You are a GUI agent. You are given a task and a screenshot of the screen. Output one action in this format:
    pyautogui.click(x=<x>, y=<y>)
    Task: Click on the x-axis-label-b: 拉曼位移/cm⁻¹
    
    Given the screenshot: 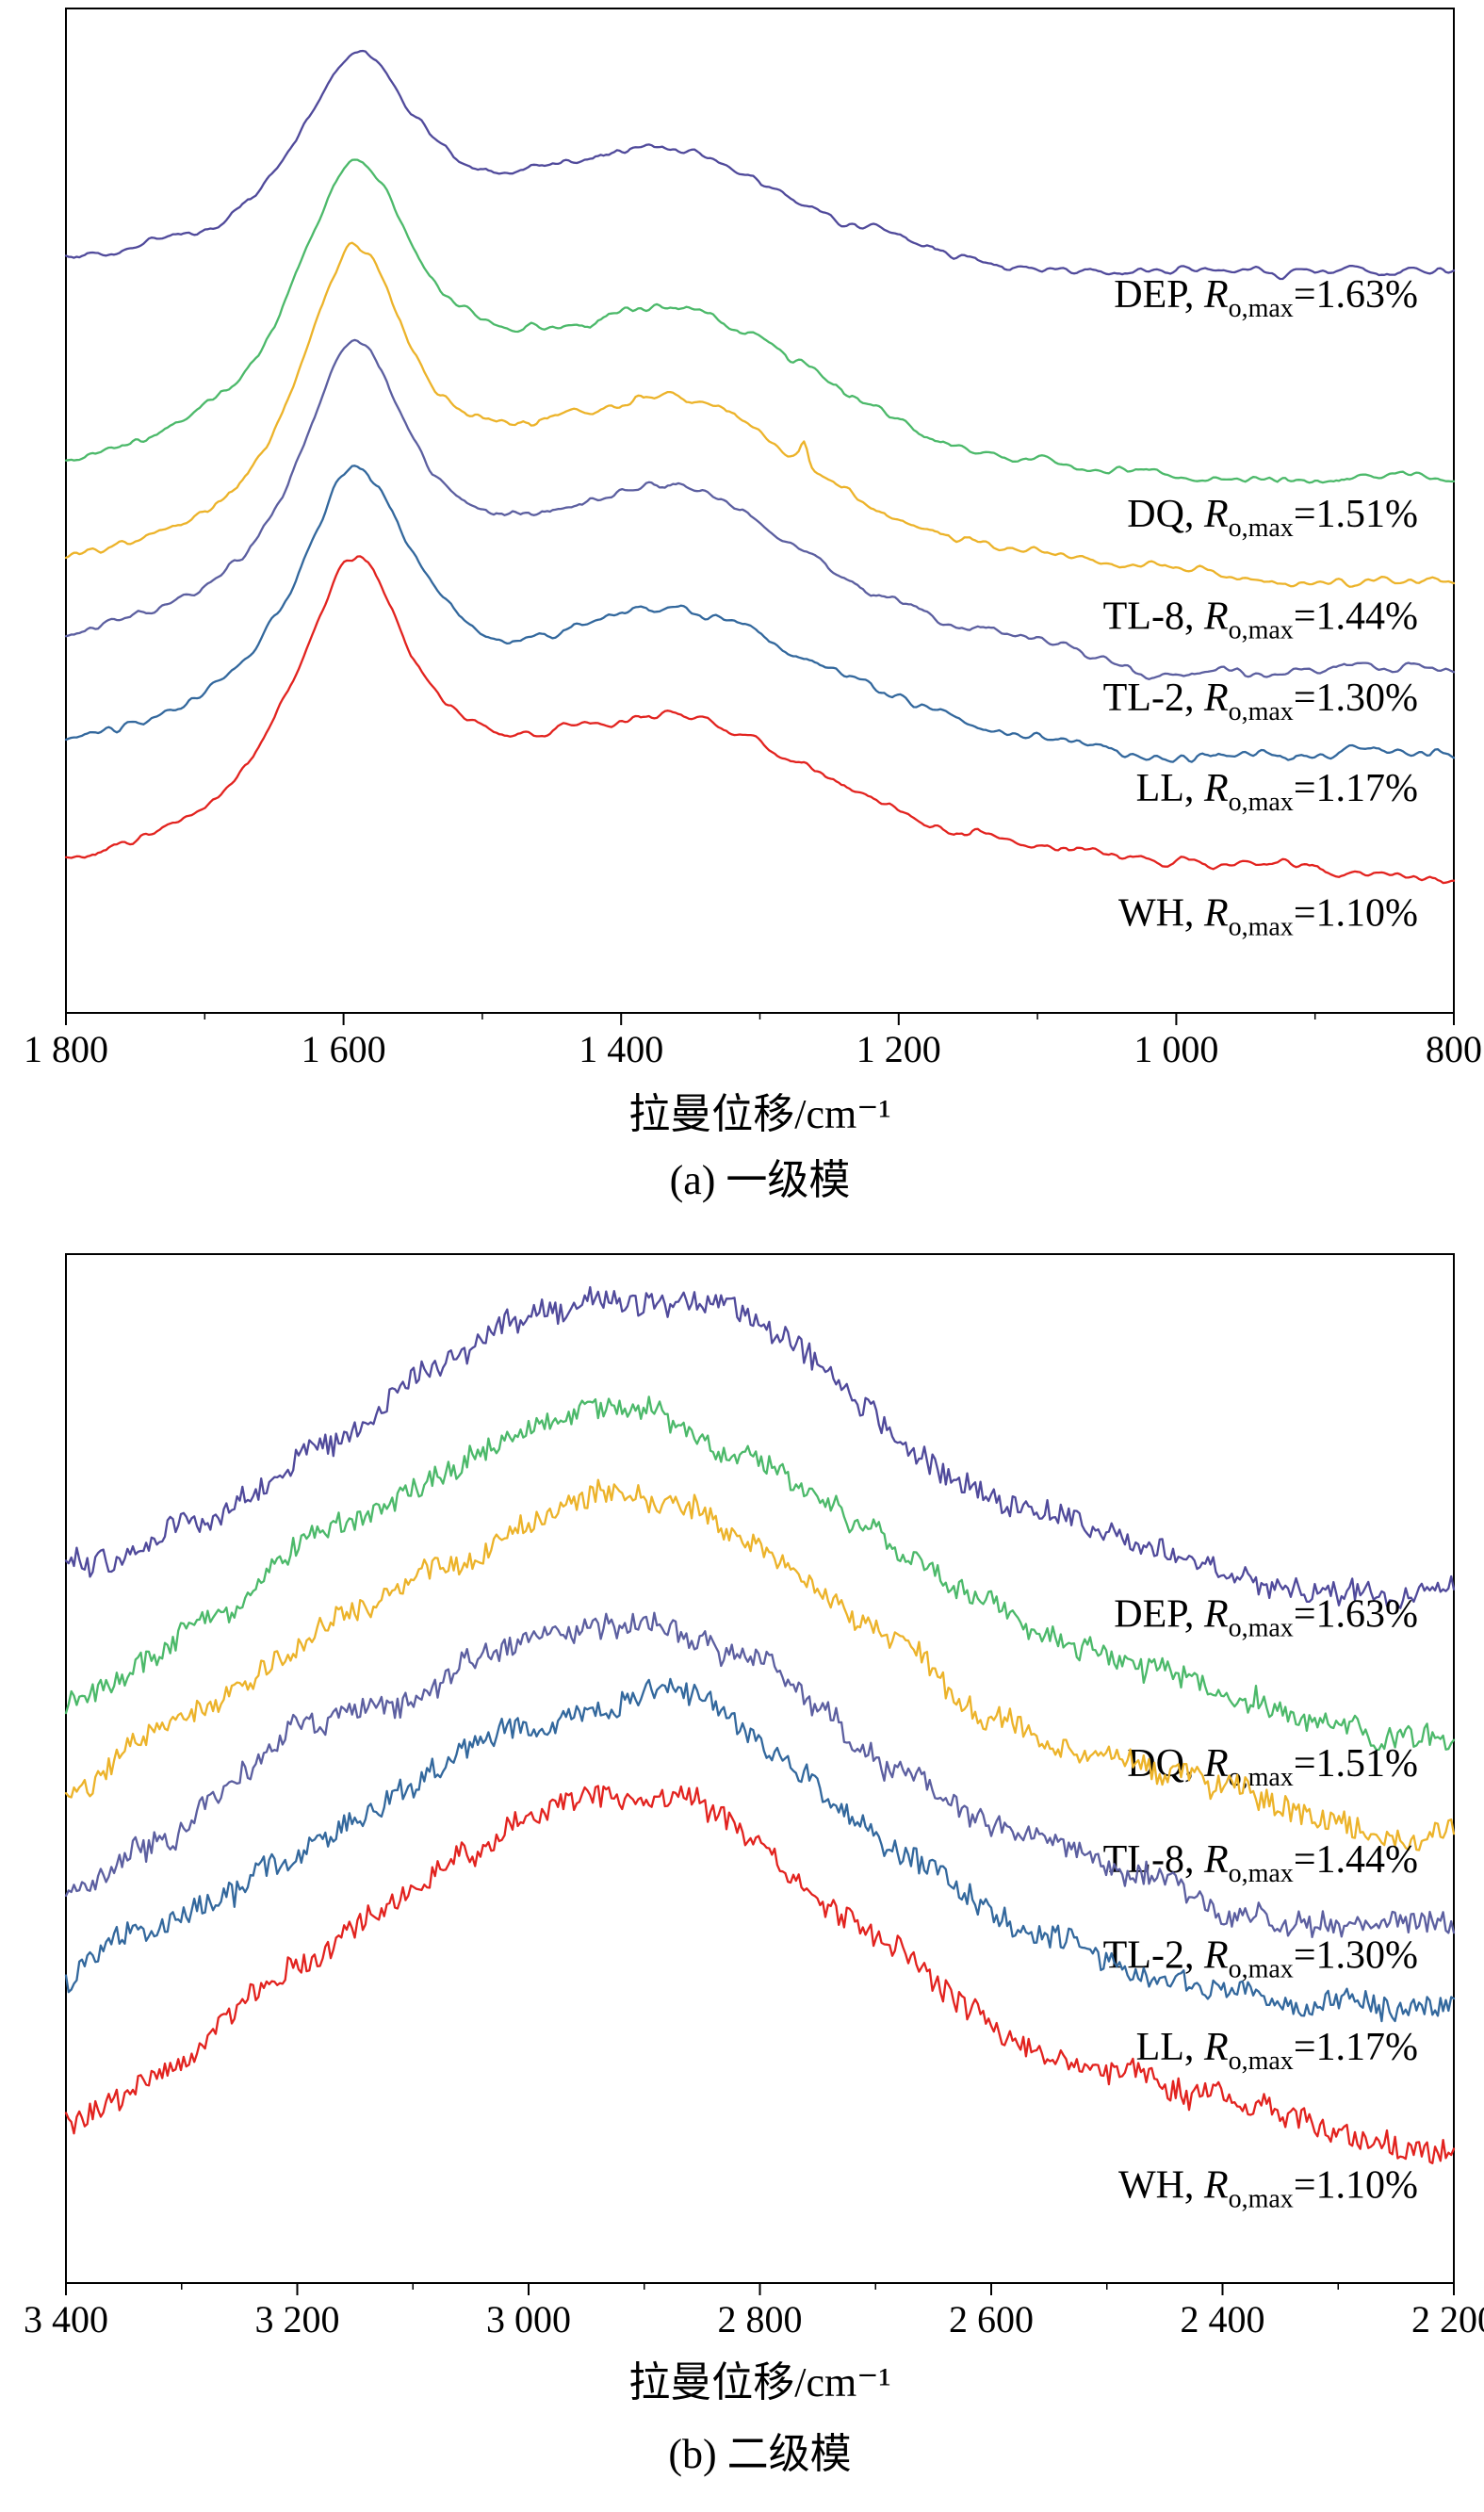 What is the action you would take?
    pyautogui.click(x=759, y=2382)
    